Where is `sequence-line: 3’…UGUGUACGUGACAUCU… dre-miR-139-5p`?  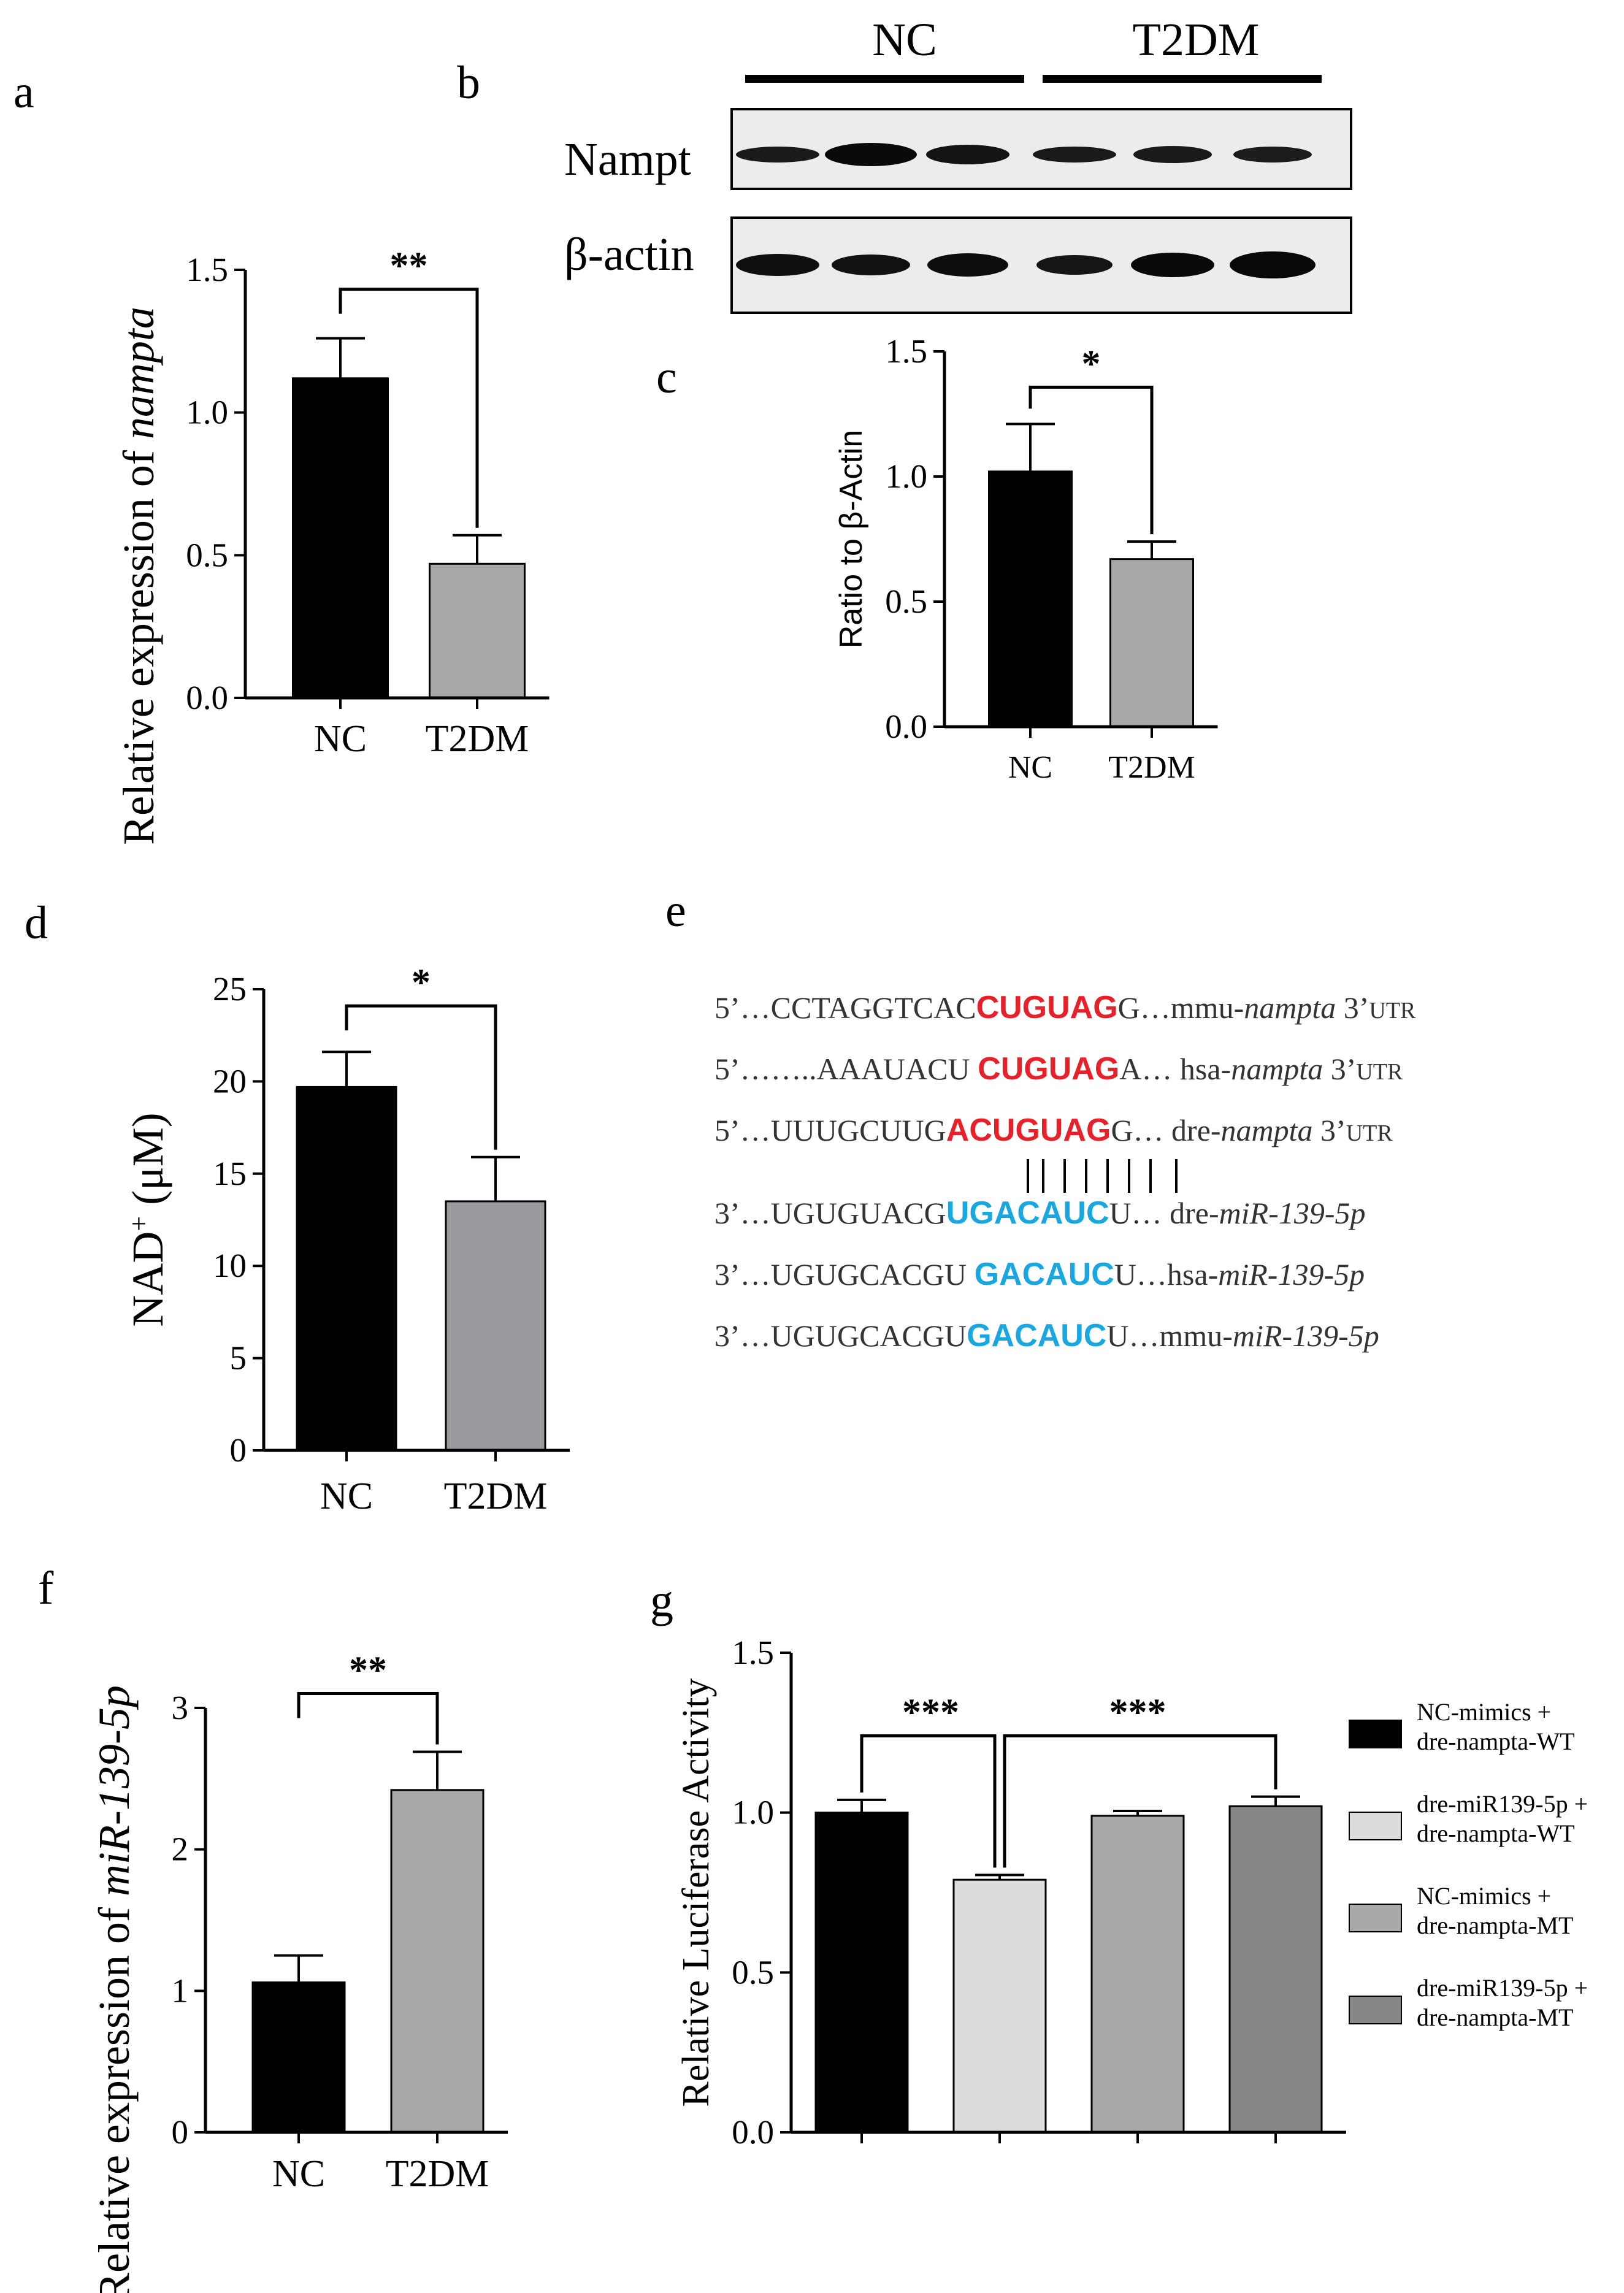
sequence-line: 3’…UGUGUACGUGACAUCU… dre-miR-139-5p is located at coordinates (1039, 1213).